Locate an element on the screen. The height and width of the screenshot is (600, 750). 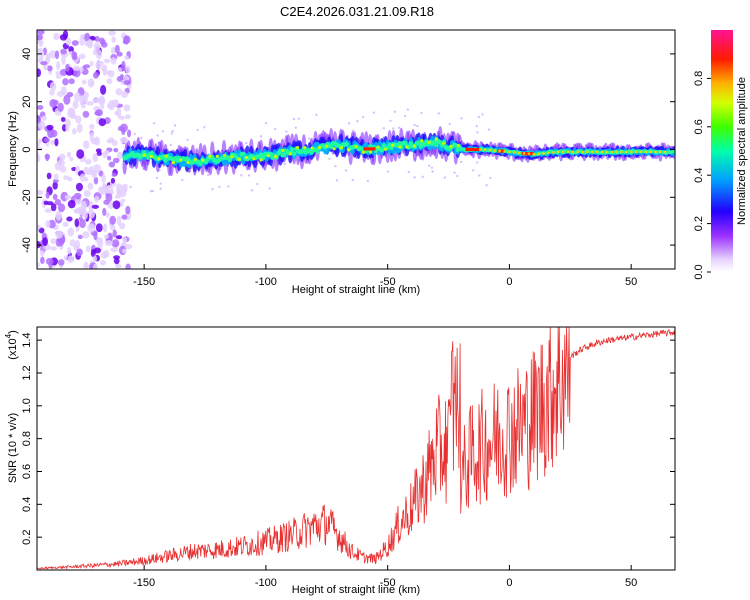
snr-multiplier-base: (x10 is located at coordinates (13, 348).